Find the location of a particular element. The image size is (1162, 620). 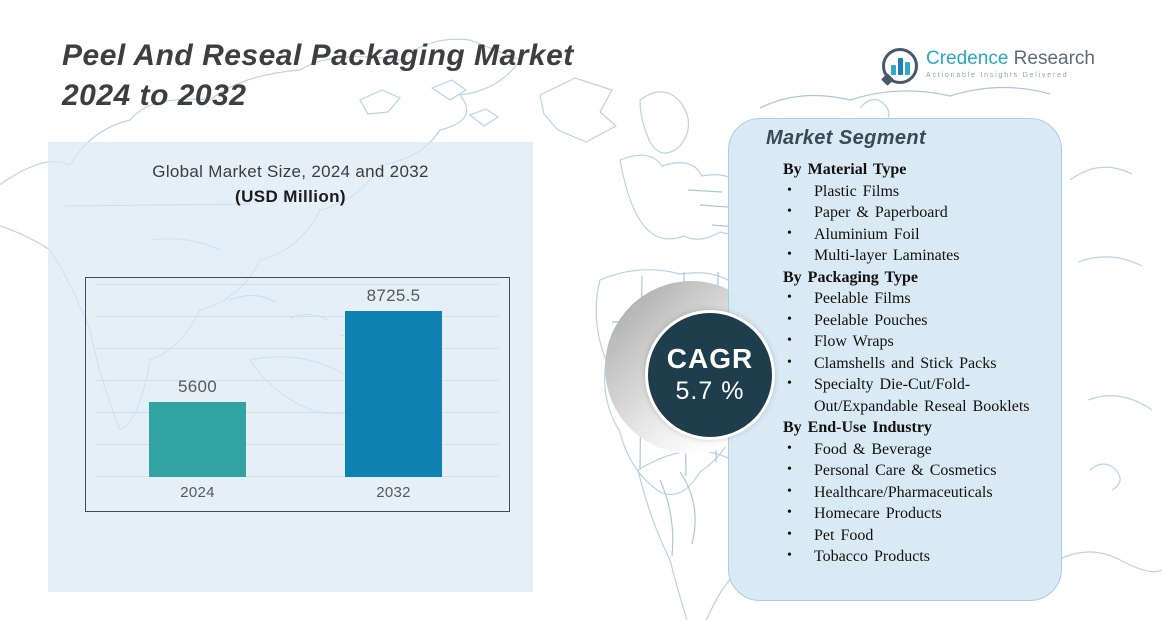

bar-chart-bubble-icon is located at coordinates (900, 66).